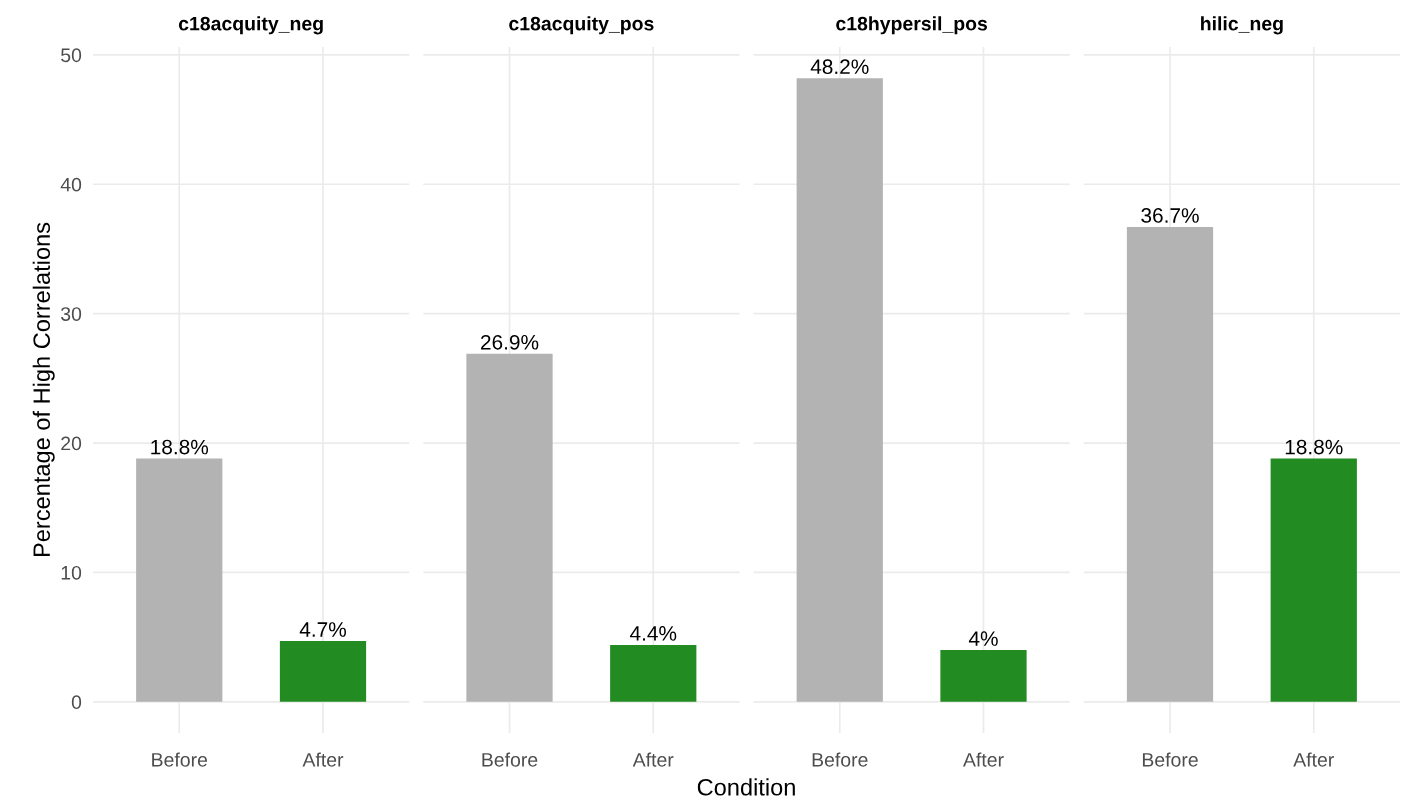  What do you see at coordinates (746, 787) in the screenshot?
I see `x-axis-title: Condition` at bounding box center [746, 787].